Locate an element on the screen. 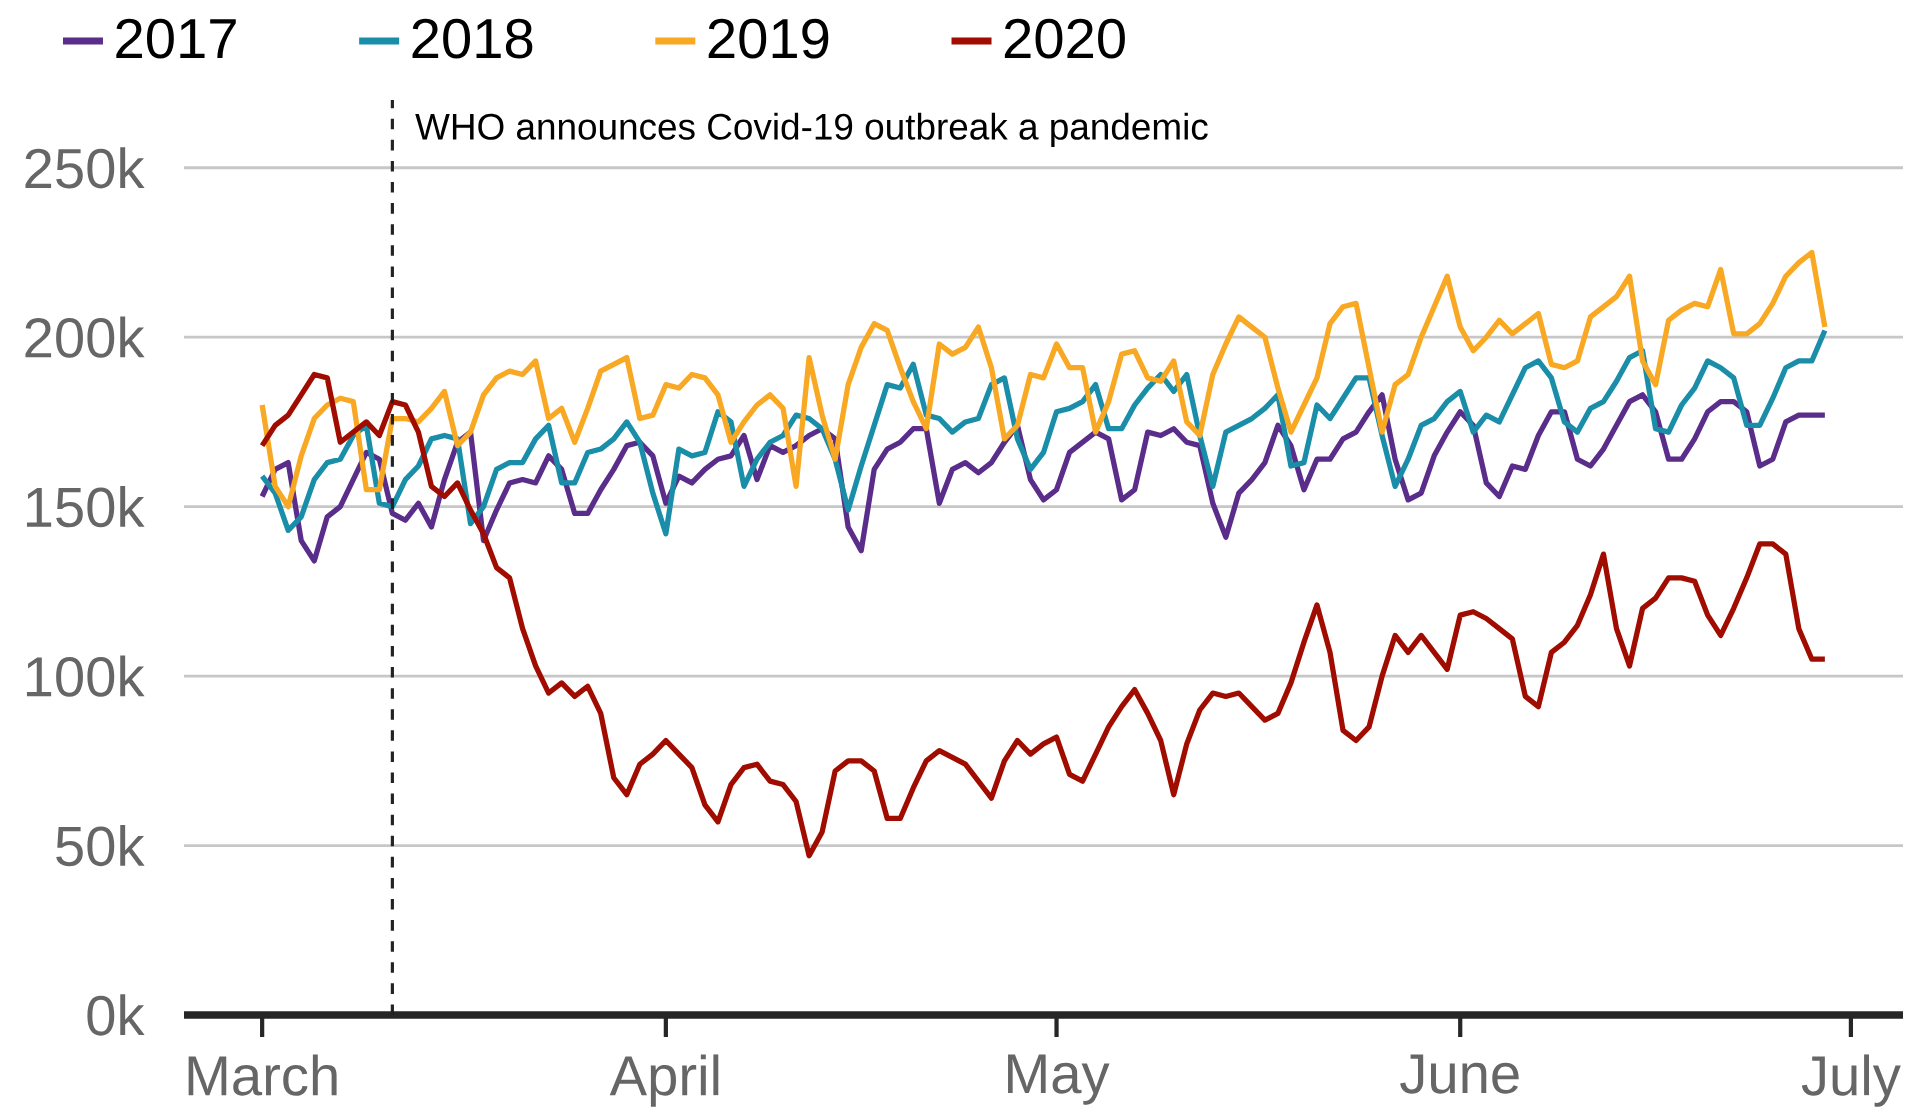 This screenshot has width=1927, height=1117. y-tick-label: 100k is located at coordinates (85, 676).